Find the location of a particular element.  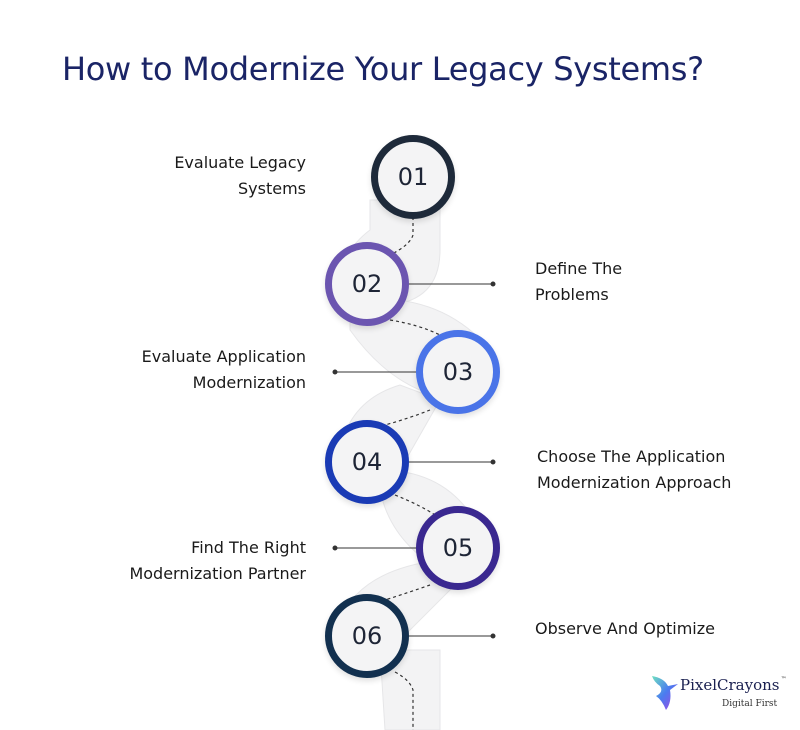

step-03-circle: 03 is located at coordinates (458, 372).